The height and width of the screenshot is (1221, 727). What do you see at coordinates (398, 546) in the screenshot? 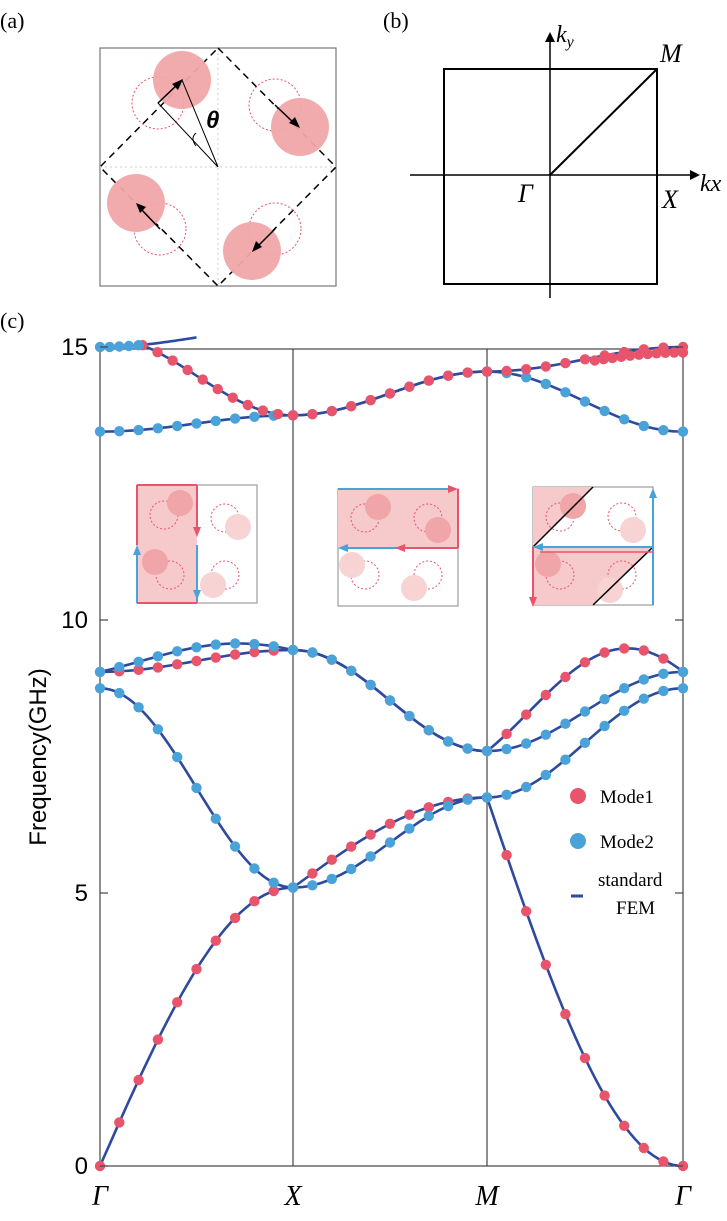
I see `inset-x-m-mode` at bounding box center [398, 546].